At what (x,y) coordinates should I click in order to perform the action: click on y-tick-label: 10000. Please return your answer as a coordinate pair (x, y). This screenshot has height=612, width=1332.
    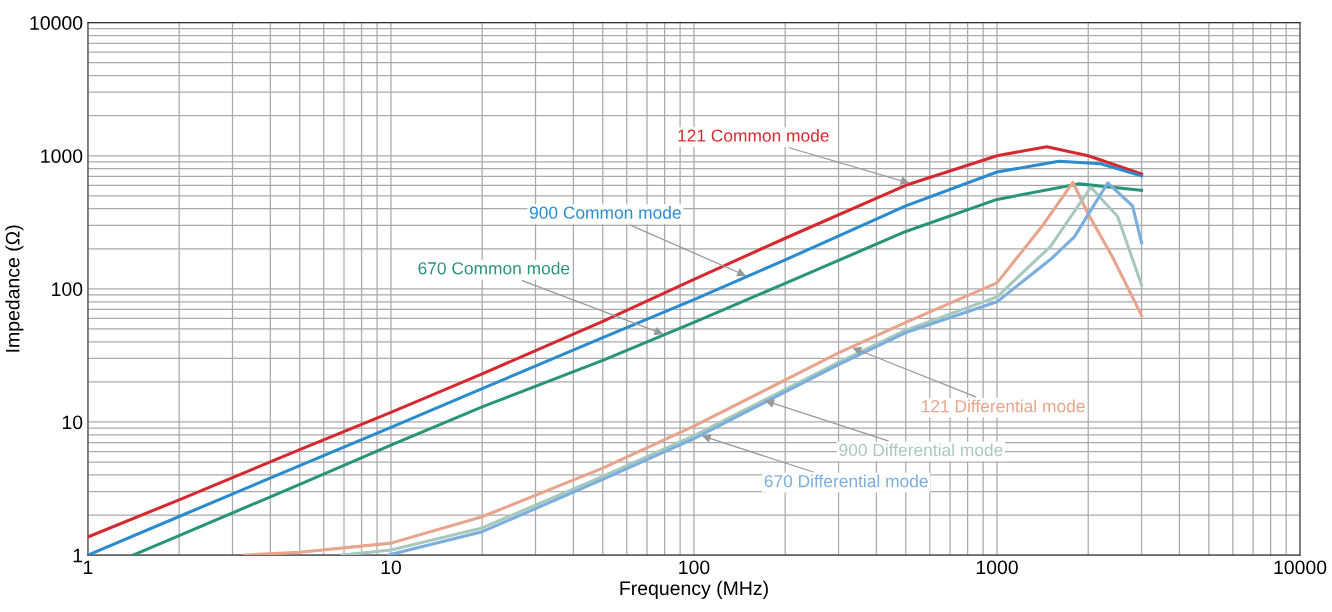
    Looking at the image, I should click on (56, 23).